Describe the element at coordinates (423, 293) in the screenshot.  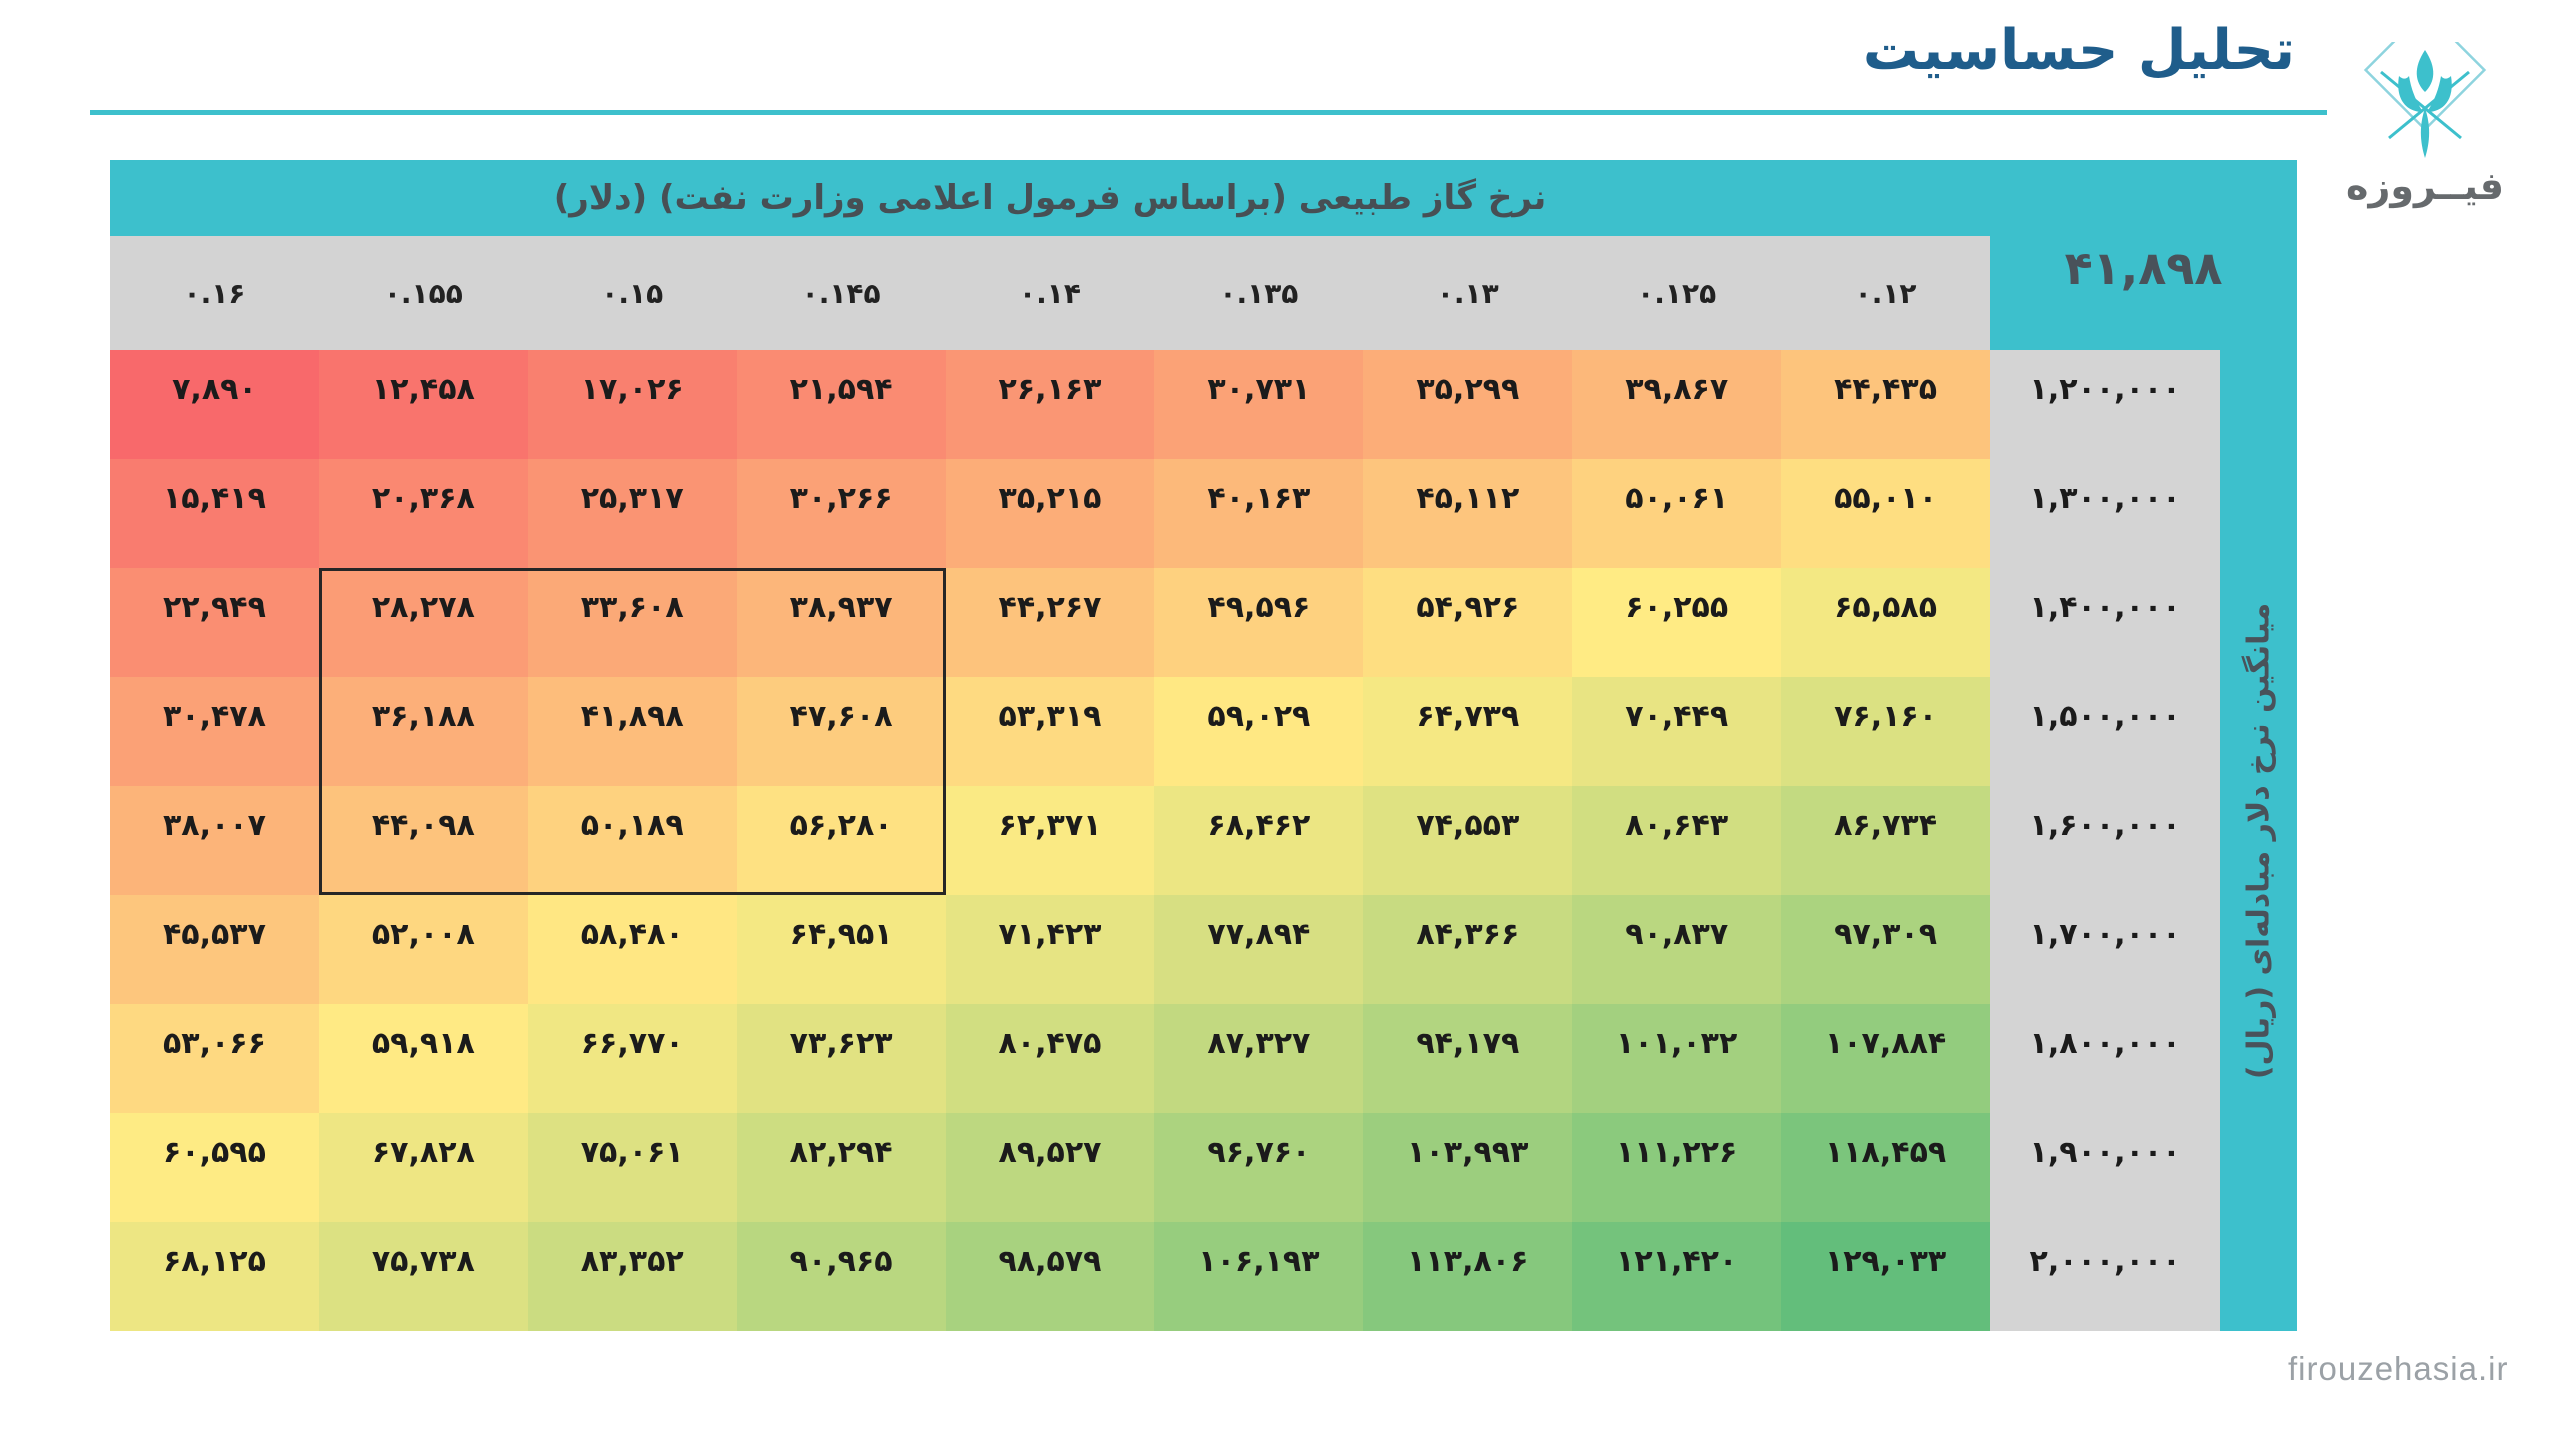
I see `column-header-2: ۰.۱۵۵` at that location.